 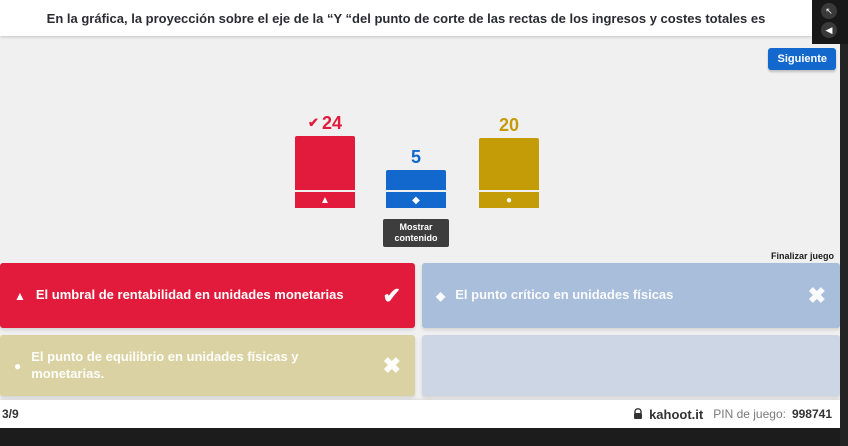 What do you see at coordinates (331, 122) in the screenshot?
I see `bar-count-red: 24` at bounding box center [331, 122].